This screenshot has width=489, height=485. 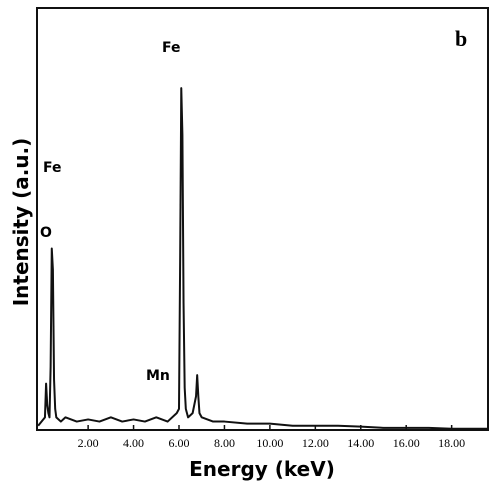 I want to click on x-tick-label: 16.00, so click(x=406, y=443).